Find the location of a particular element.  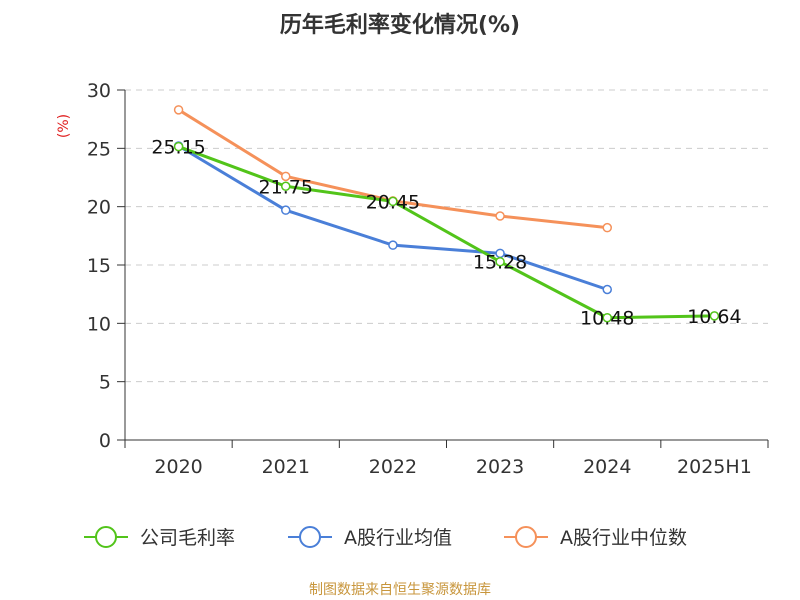

y-tick-label: 25 is located at coordinates (99, 149).